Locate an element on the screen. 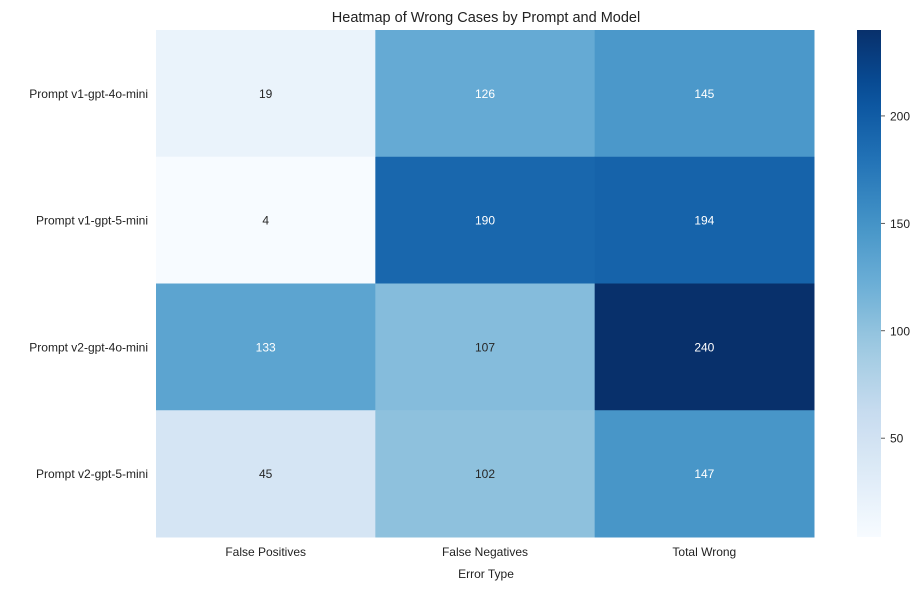  cell-value-label: 190 is located at coordinates (485, 221).